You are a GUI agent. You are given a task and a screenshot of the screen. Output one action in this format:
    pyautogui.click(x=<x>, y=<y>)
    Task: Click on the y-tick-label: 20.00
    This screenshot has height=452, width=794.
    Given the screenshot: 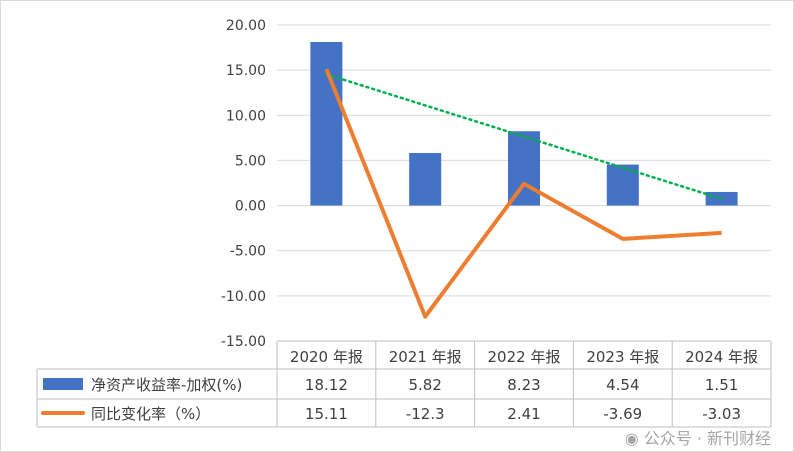 What is the action you would take?
    pyautogui.click(x=246, y=26)
    